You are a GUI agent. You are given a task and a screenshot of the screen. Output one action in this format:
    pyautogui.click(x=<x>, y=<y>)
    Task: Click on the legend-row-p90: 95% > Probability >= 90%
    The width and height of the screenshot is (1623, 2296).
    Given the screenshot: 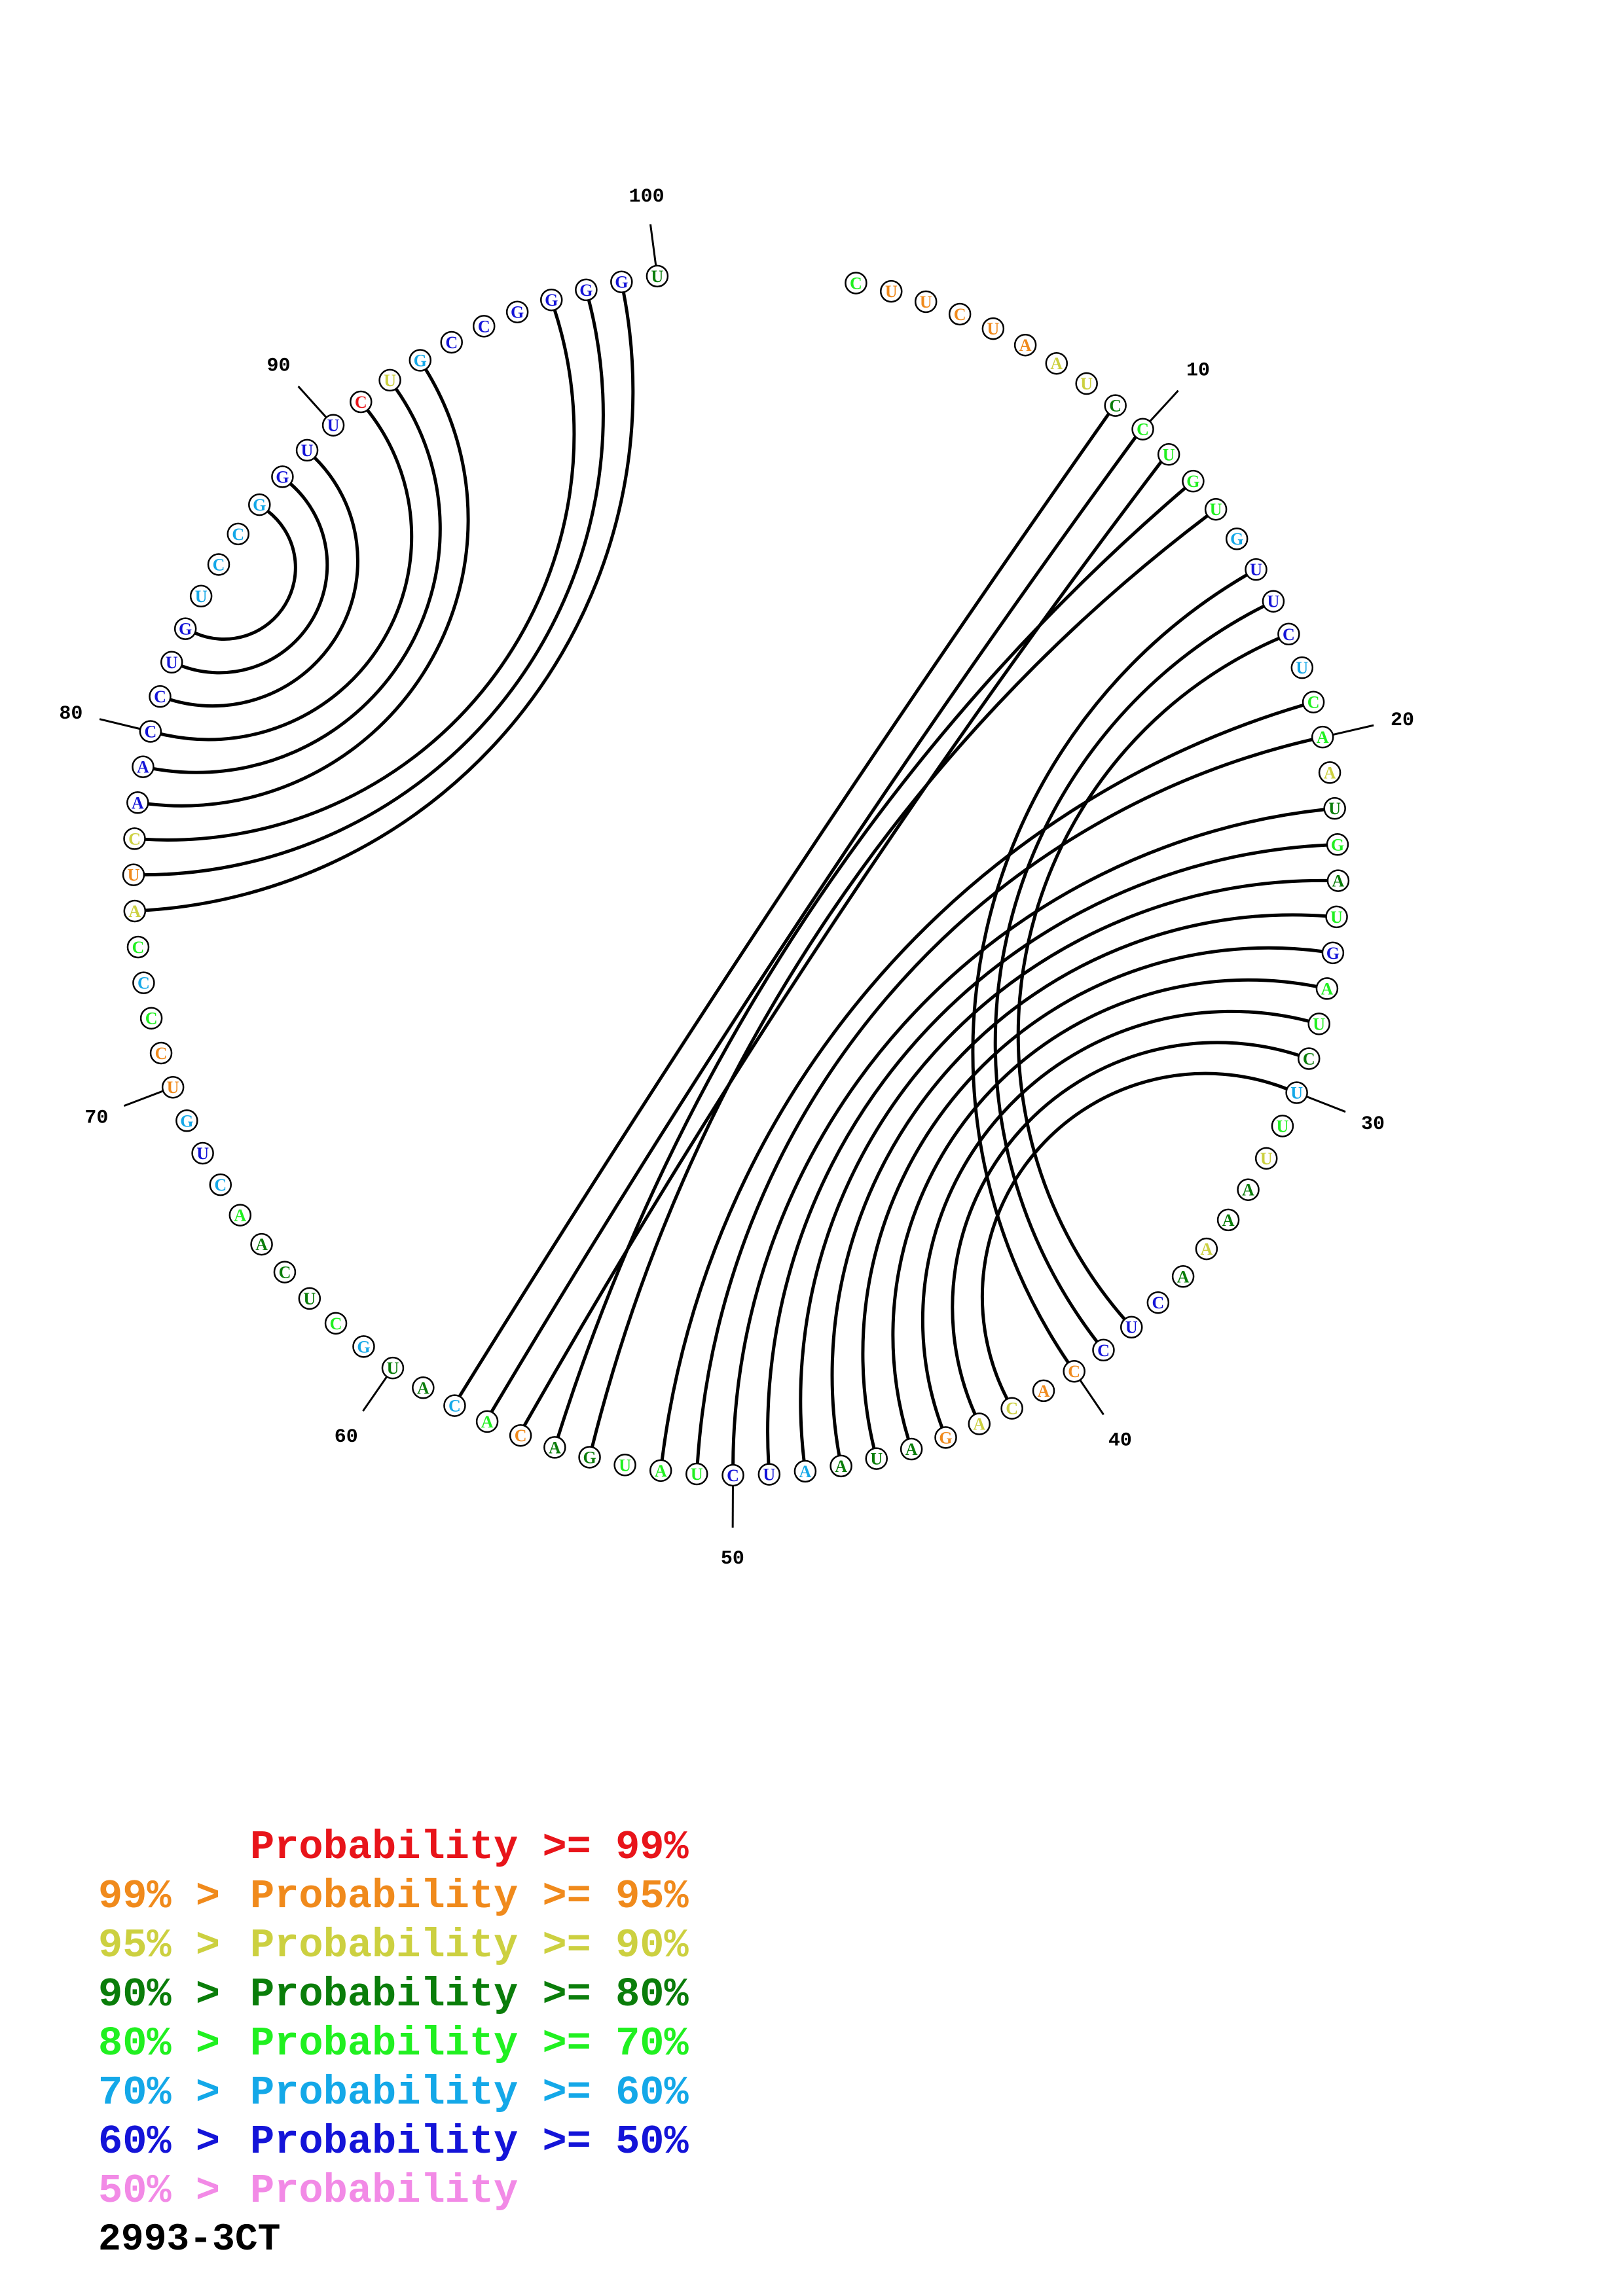 What is the action you would take?
    pyautogui.click(x=393, y=1946)
    